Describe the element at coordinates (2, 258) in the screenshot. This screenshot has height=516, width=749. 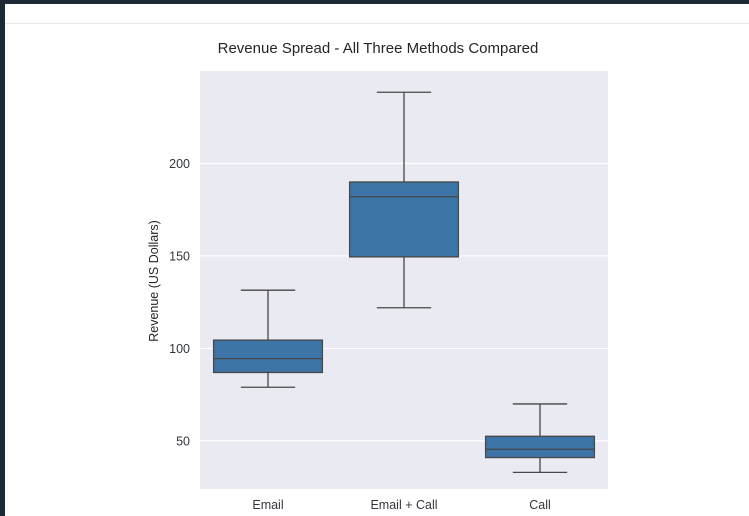
I see `window-frame-left` at that location.